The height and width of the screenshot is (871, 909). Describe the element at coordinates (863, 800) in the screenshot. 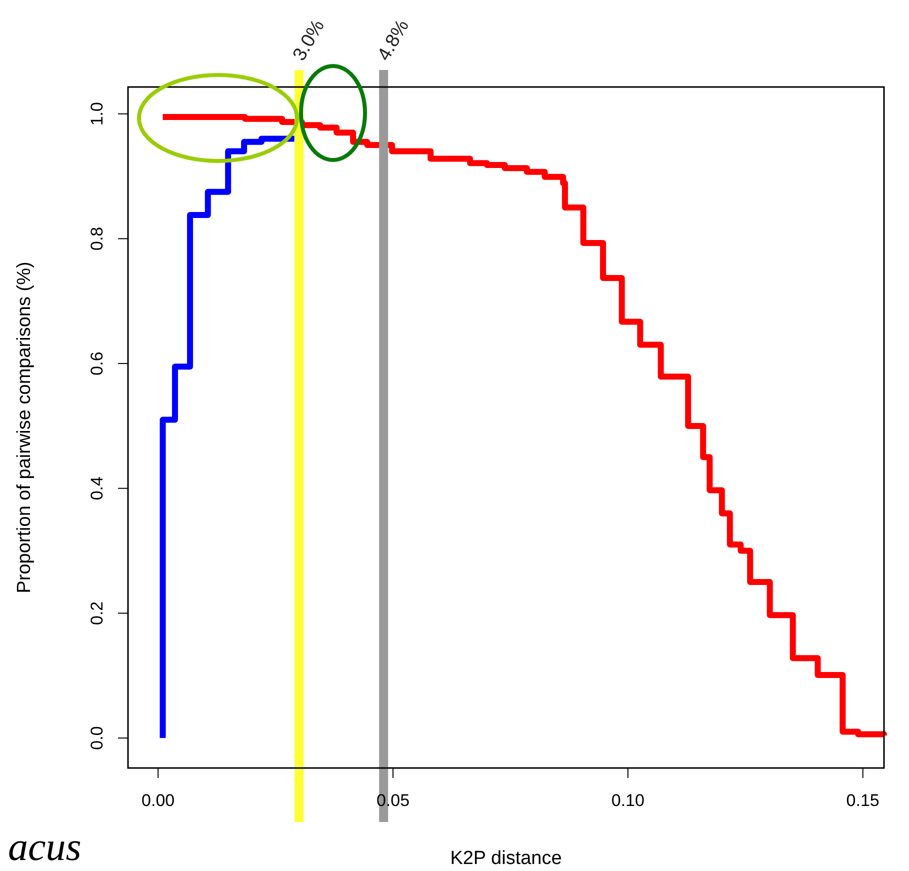

I see `x-tick-label: 0.15` at that location.